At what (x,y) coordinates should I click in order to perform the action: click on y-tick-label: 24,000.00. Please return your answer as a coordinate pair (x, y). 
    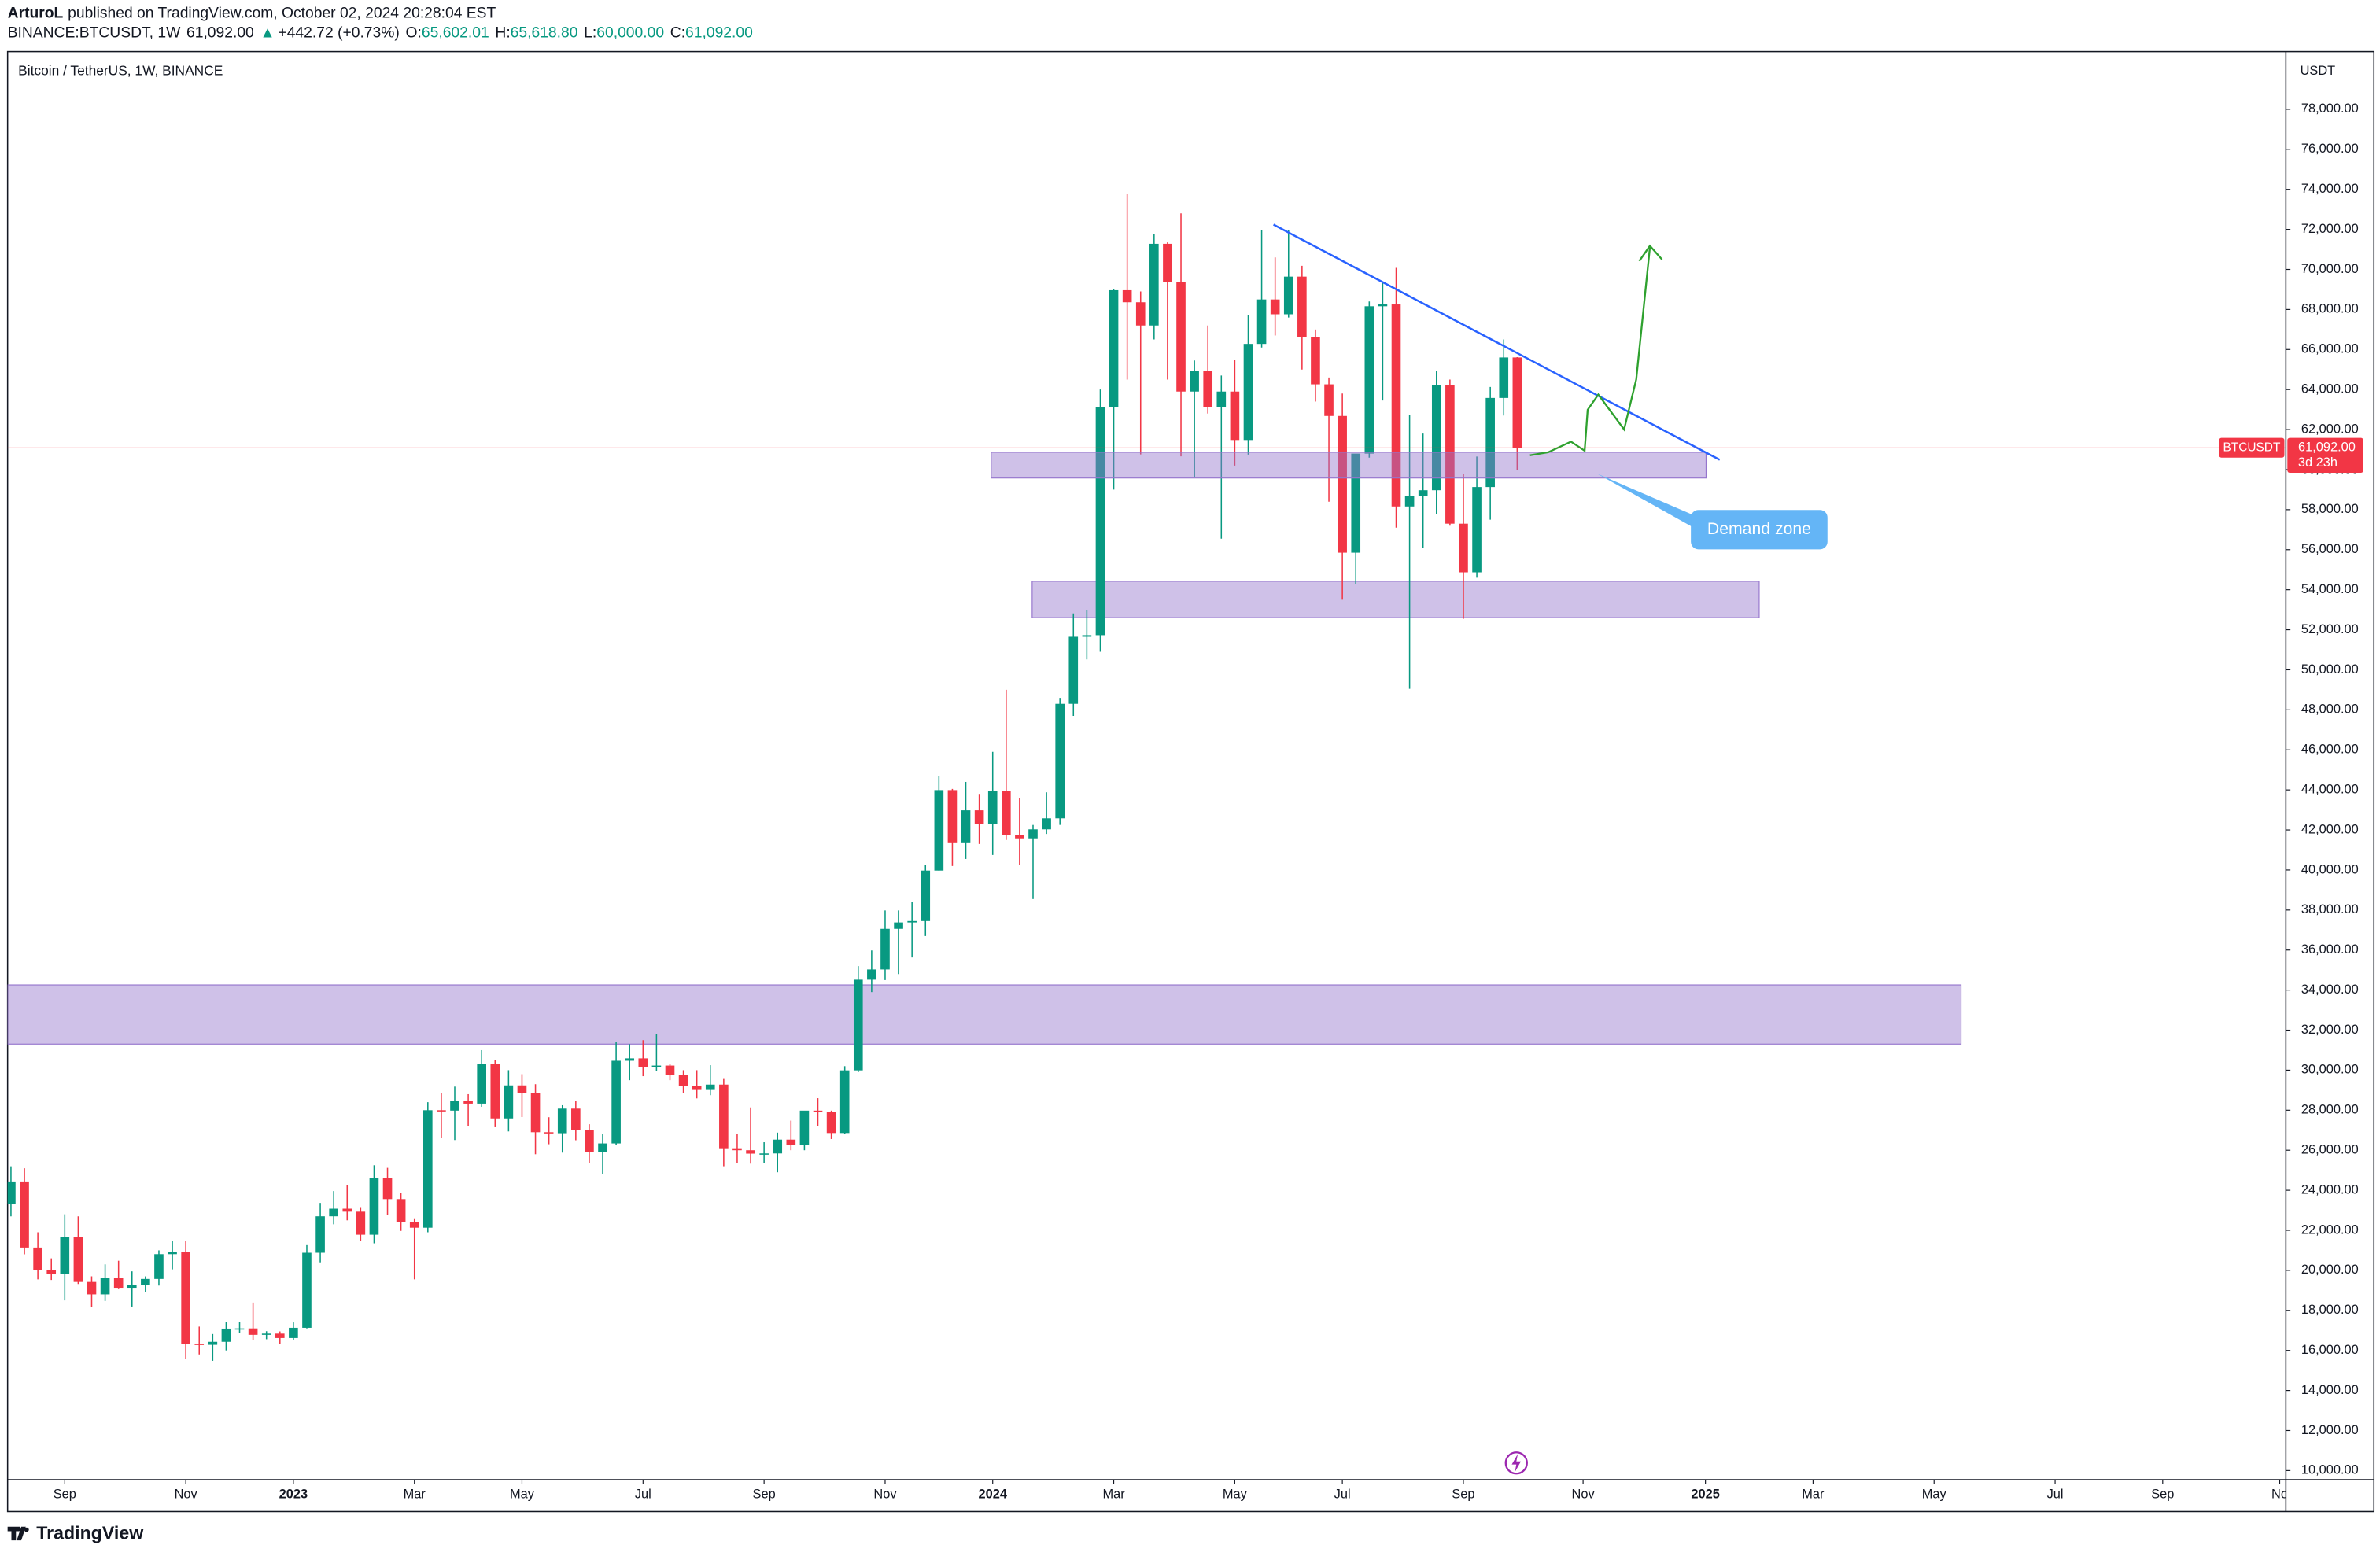
    Looking at the image, I should click on (2330, 1189).